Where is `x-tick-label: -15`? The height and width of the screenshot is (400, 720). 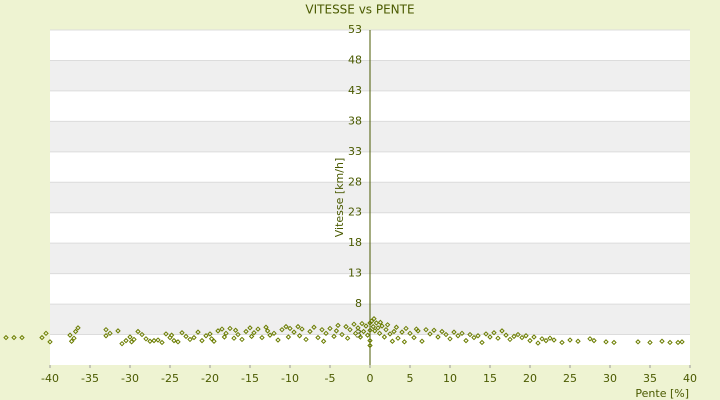
x-tick-label: -15 is located at coordinates (250, 378).